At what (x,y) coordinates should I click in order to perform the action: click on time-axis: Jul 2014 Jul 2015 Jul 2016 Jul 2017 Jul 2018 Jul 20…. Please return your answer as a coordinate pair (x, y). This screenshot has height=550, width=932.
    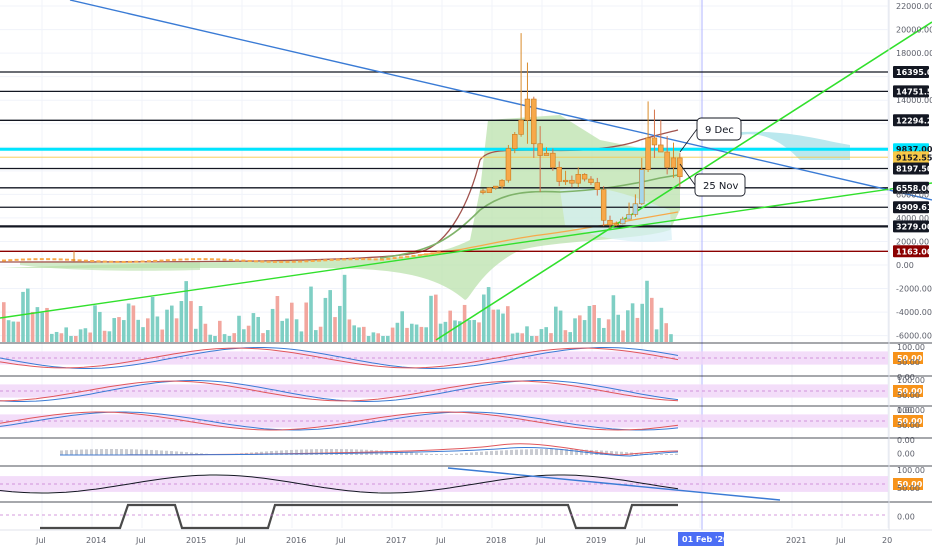
    Looking at the image, I should click on (466, 537).